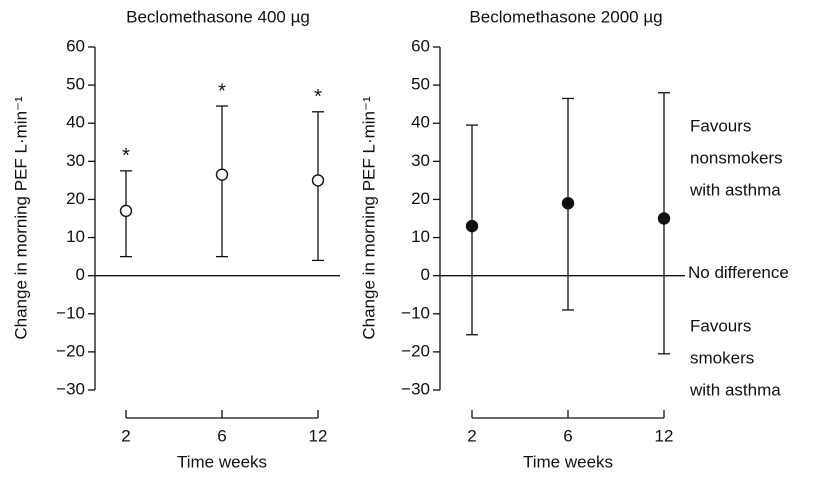 This screenshot has width=824, height=480. What do you see at coordinates (218, 16) in the screenshot?
I see `chart-title: Beclomethasone 400 µg` at bounding box center [218, 16].